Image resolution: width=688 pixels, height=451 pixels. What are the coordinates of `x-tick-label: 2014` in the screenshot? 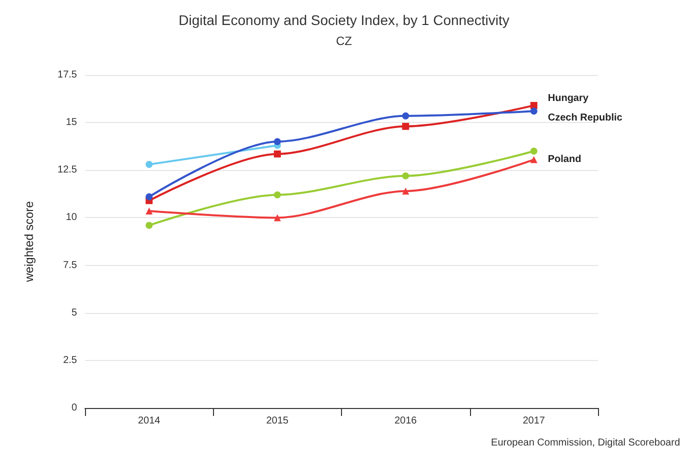 It's located at (149, 421).